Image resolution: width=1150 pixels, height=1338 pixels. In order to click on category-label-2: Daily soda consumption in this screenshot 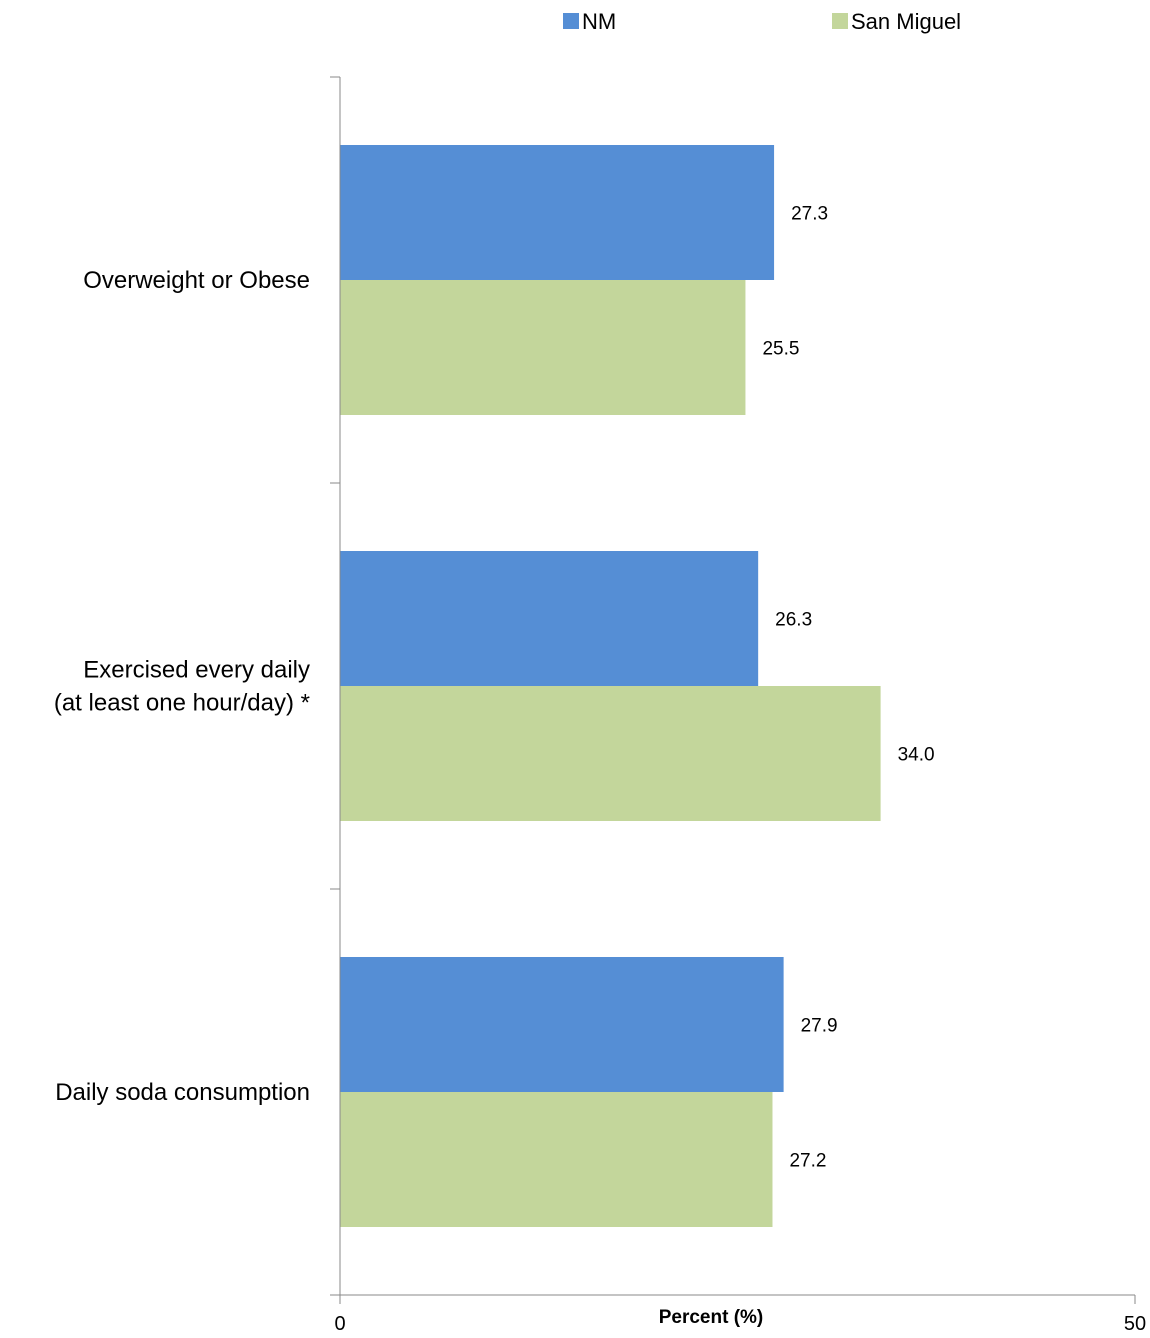, I will do `click(182, 1092)`.